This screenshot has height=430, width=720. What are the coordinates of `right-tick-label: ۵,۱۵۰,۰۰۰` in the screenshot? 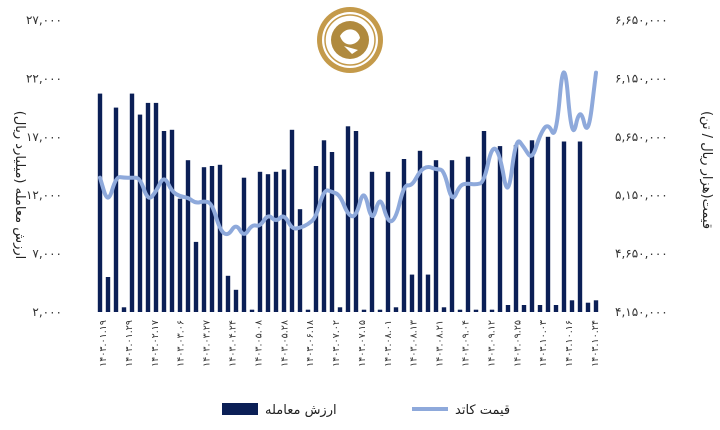 It's located at (641, 195).